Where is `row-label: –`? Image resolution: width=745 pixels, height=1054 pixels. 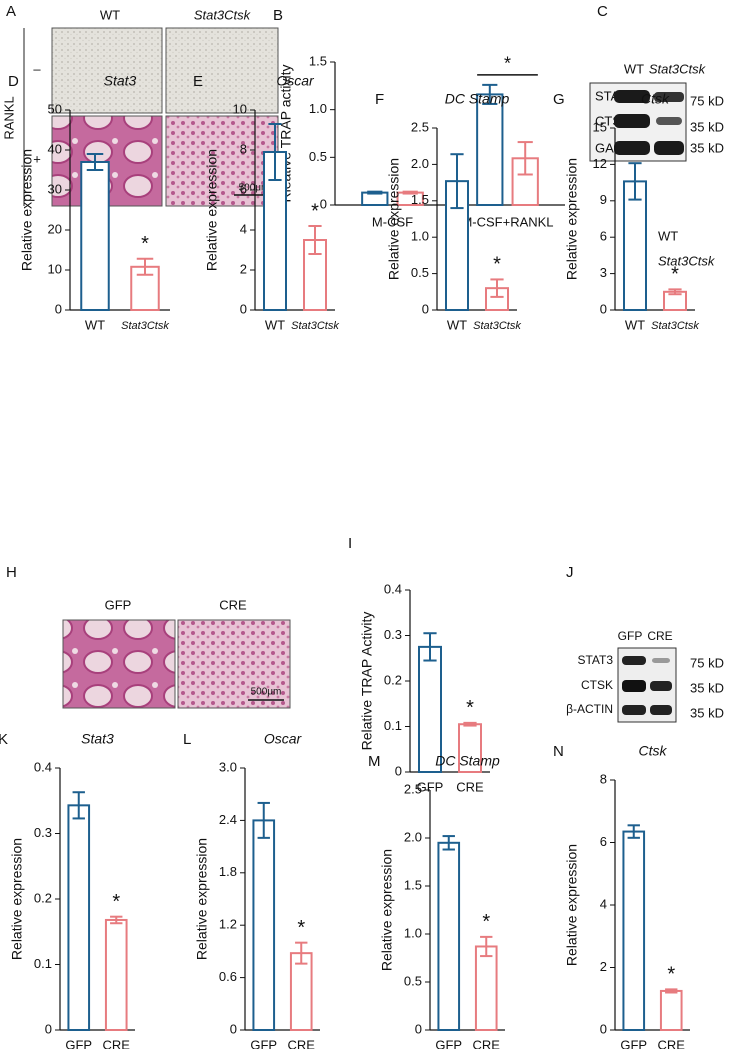
row-label: – is located at coordinates (37, 68).